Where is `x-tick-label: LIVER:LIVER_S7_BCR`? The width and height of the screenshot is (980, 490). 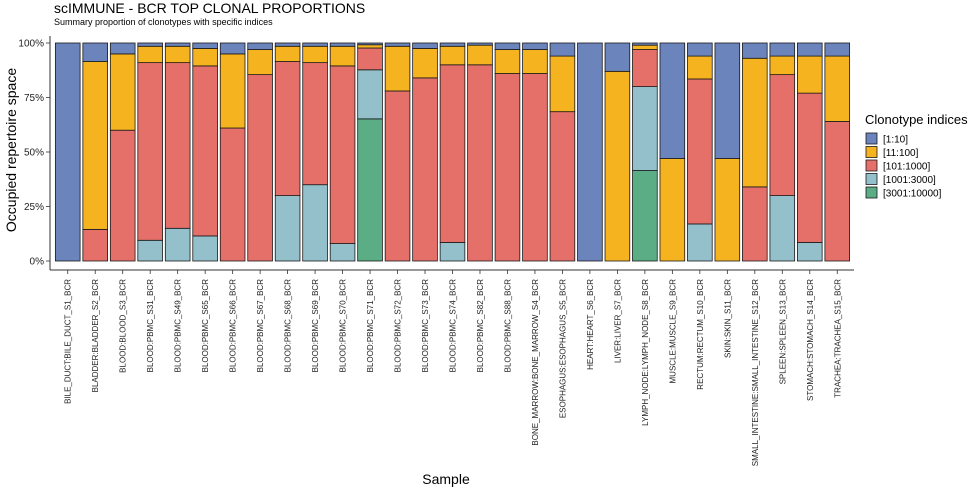 x-tick-label: LIVER:LIVER_S7_BCR is located at coordinates (617, 321).